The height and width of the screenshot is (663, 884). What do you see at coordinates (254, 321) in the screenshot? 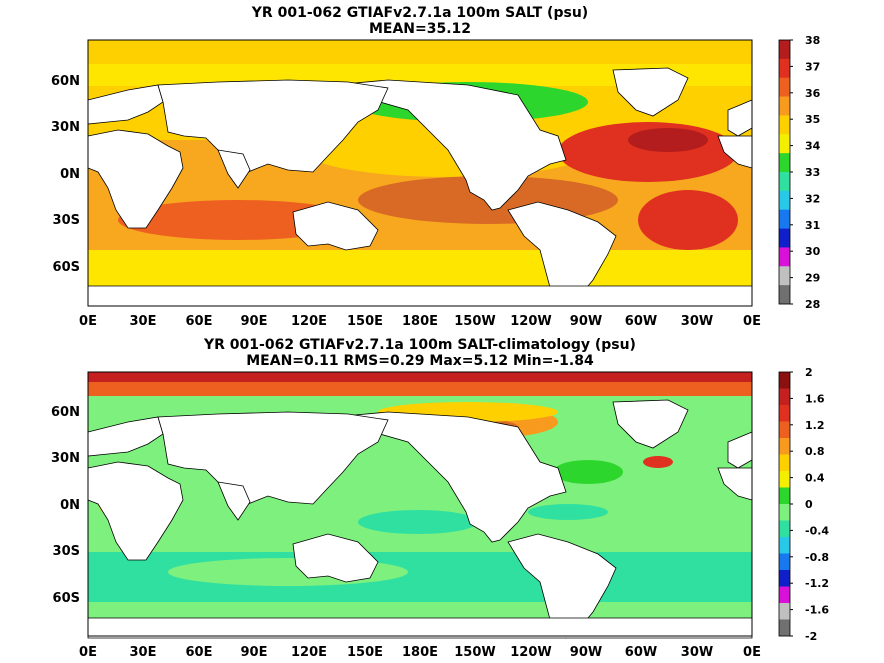
I see `lon-tick: 90E` at bounding box center [254, 321].